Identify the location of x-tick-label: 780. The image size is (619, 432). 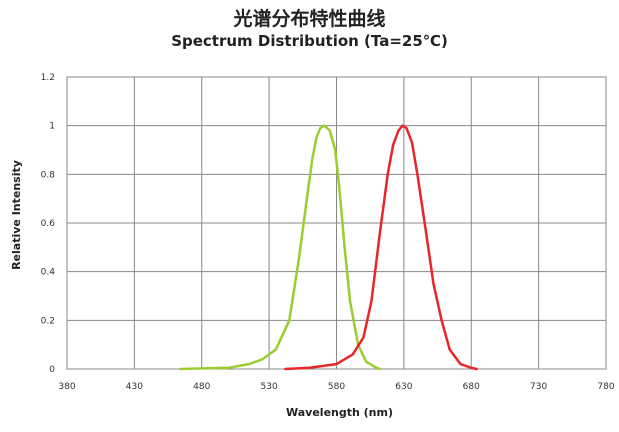
(605, 387).